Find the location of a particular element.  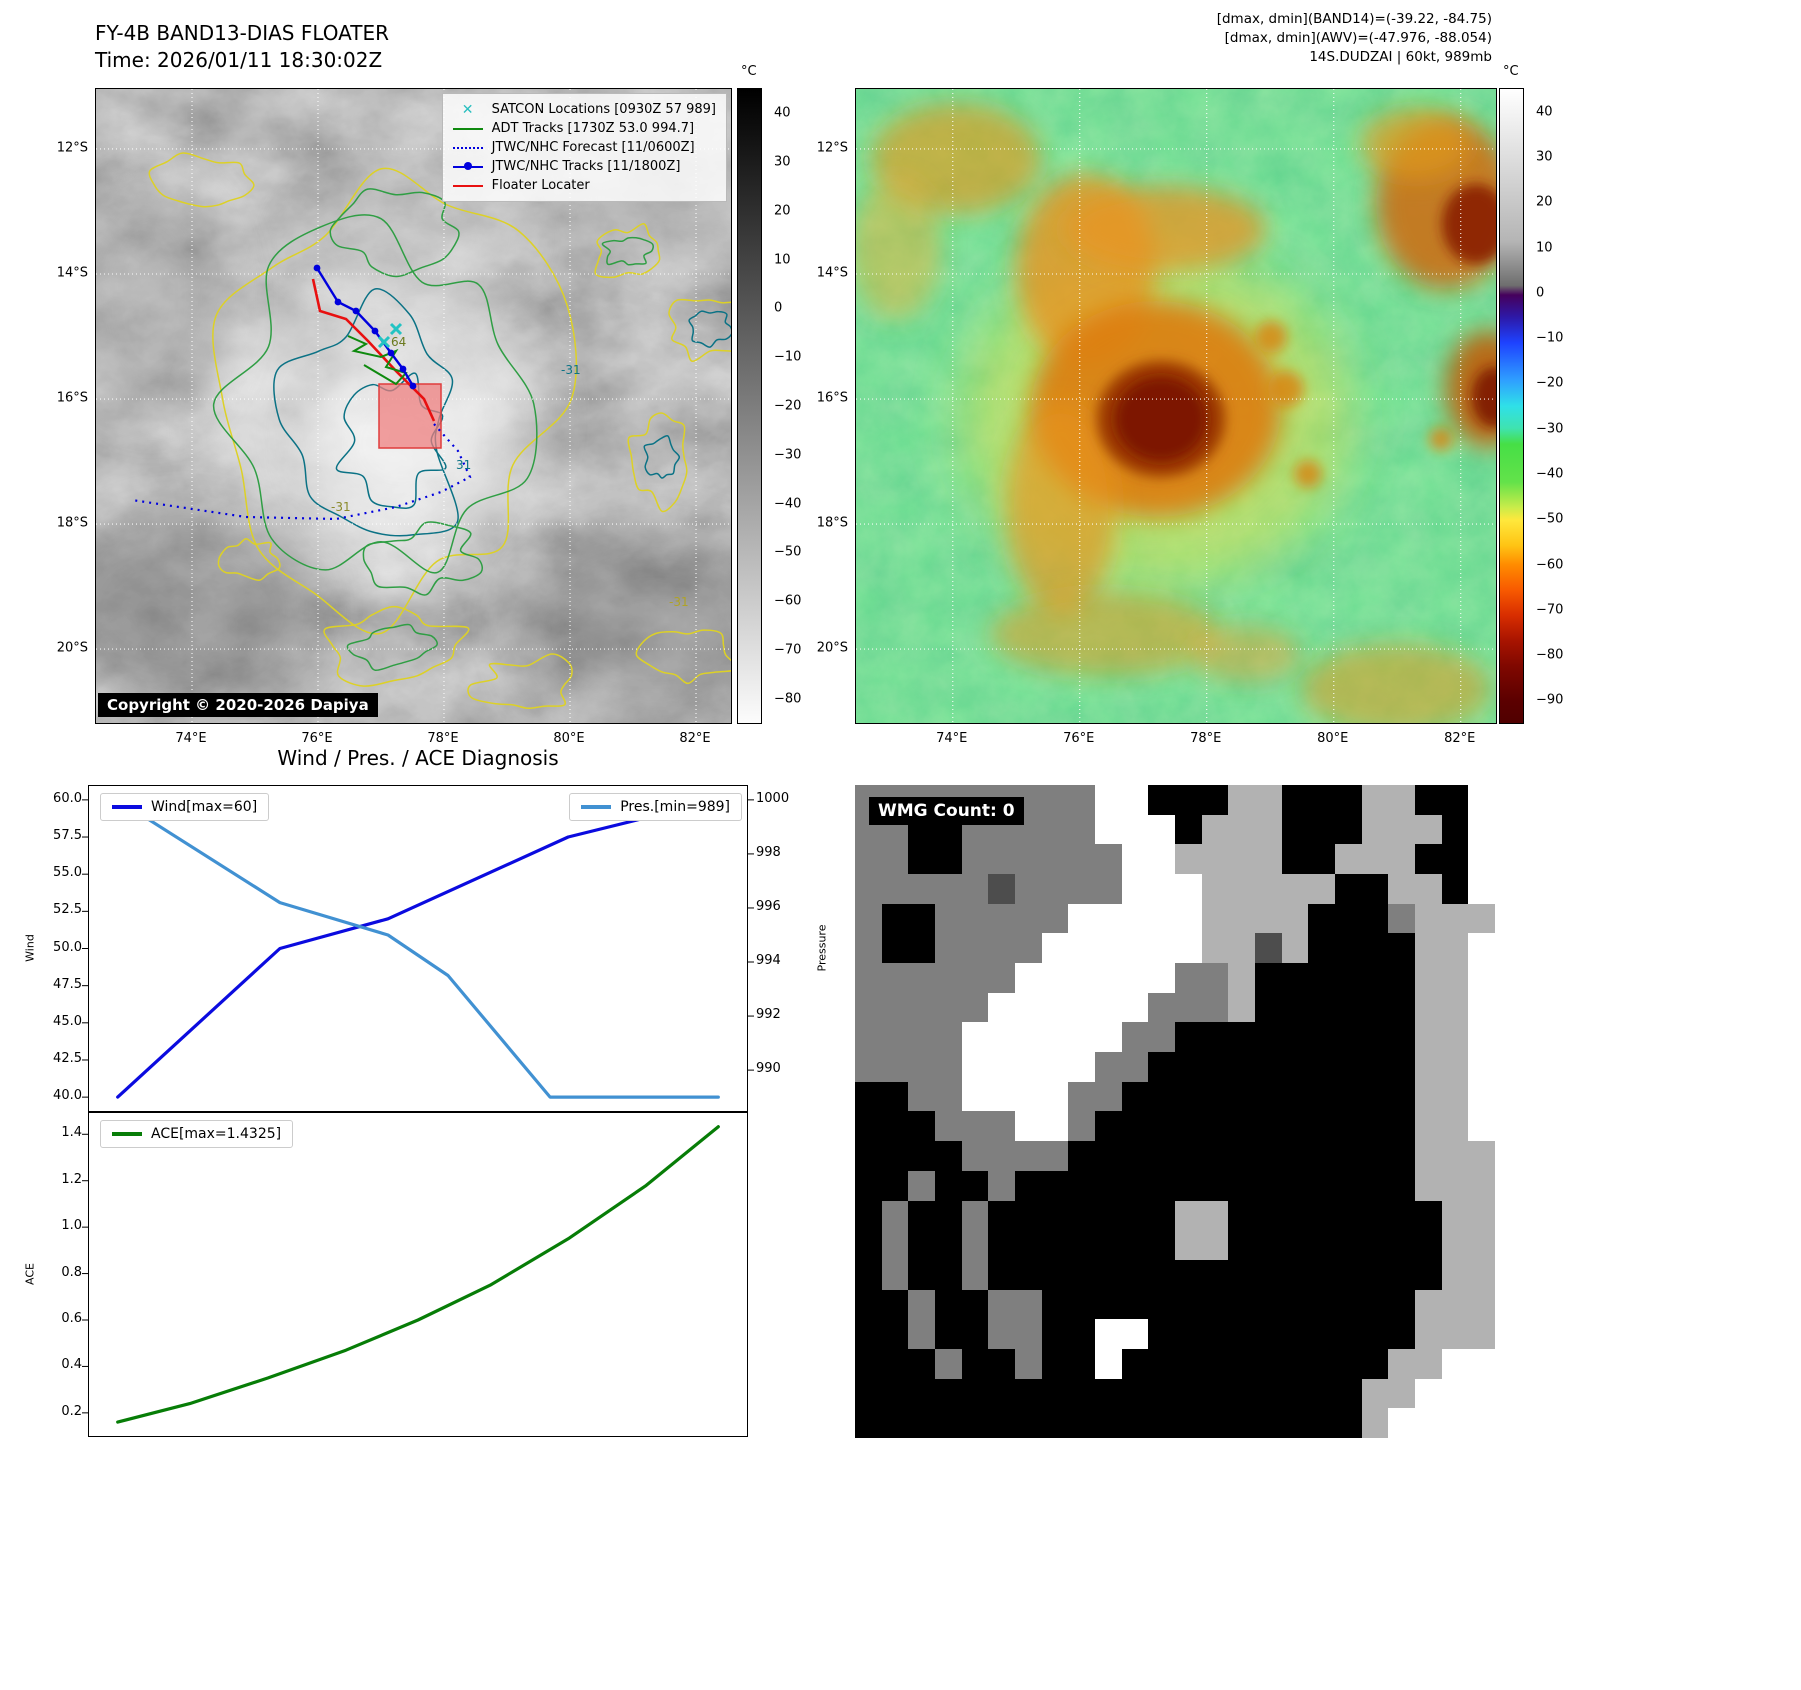

satcon-x-marker: ✕ is located at coordinates (467, 109).